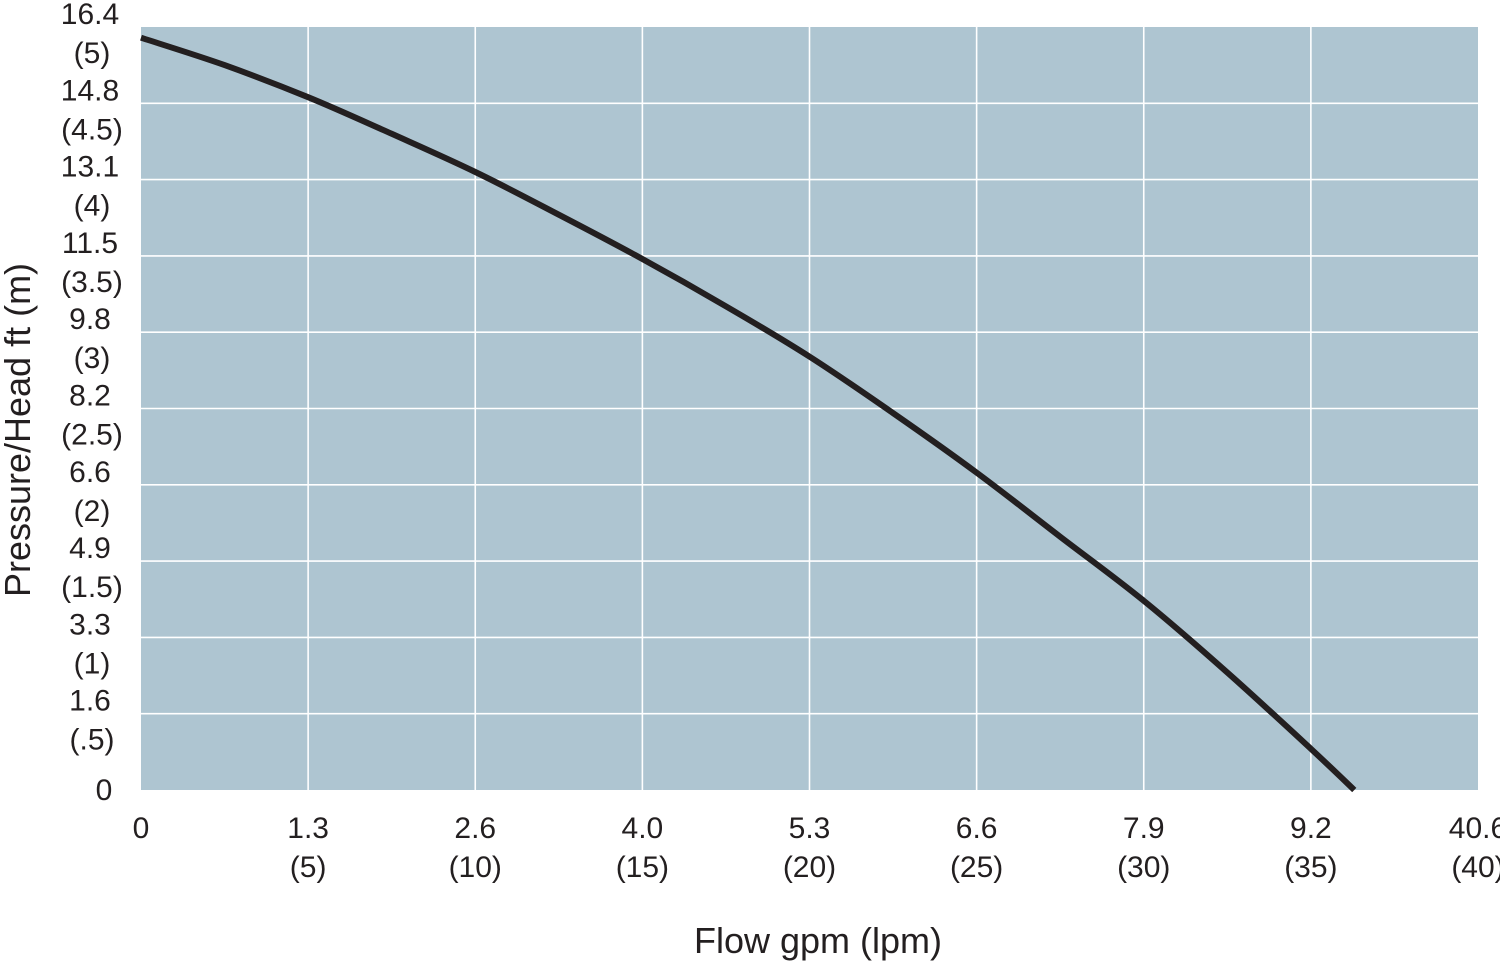  I want to click on x-tick-label-metric: (35), so click(1310, 867).